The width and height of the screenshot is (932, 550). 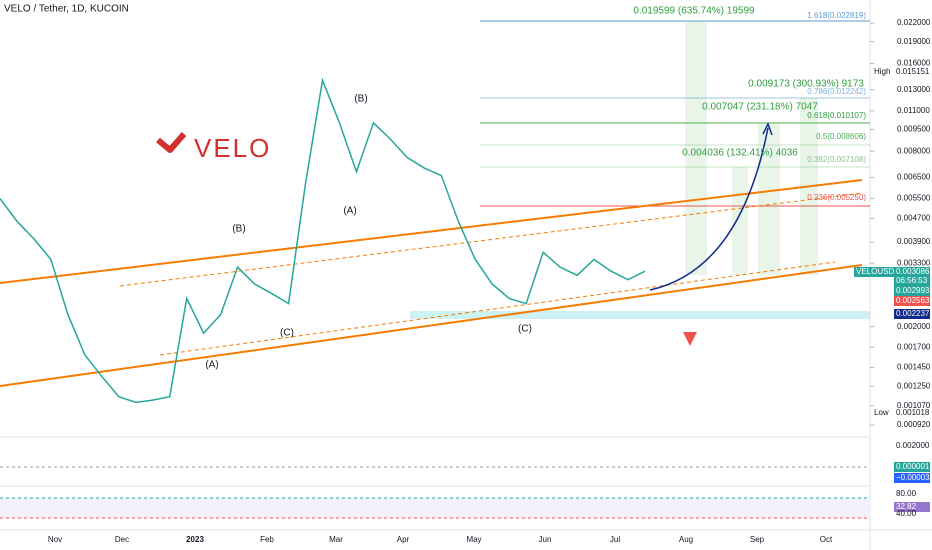 What do you see at coordinates (760, 107) in the screenshot?
I see `annotation: 0.007047 (231.18%) 7047` at bounding box center [760, 107].